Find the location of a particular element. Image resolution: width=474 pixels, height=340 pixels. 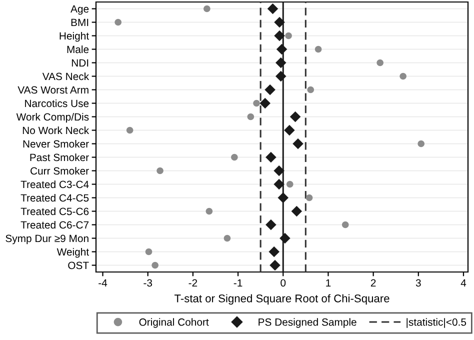

y-tick-label: Height is located at coordinates (74, 37).